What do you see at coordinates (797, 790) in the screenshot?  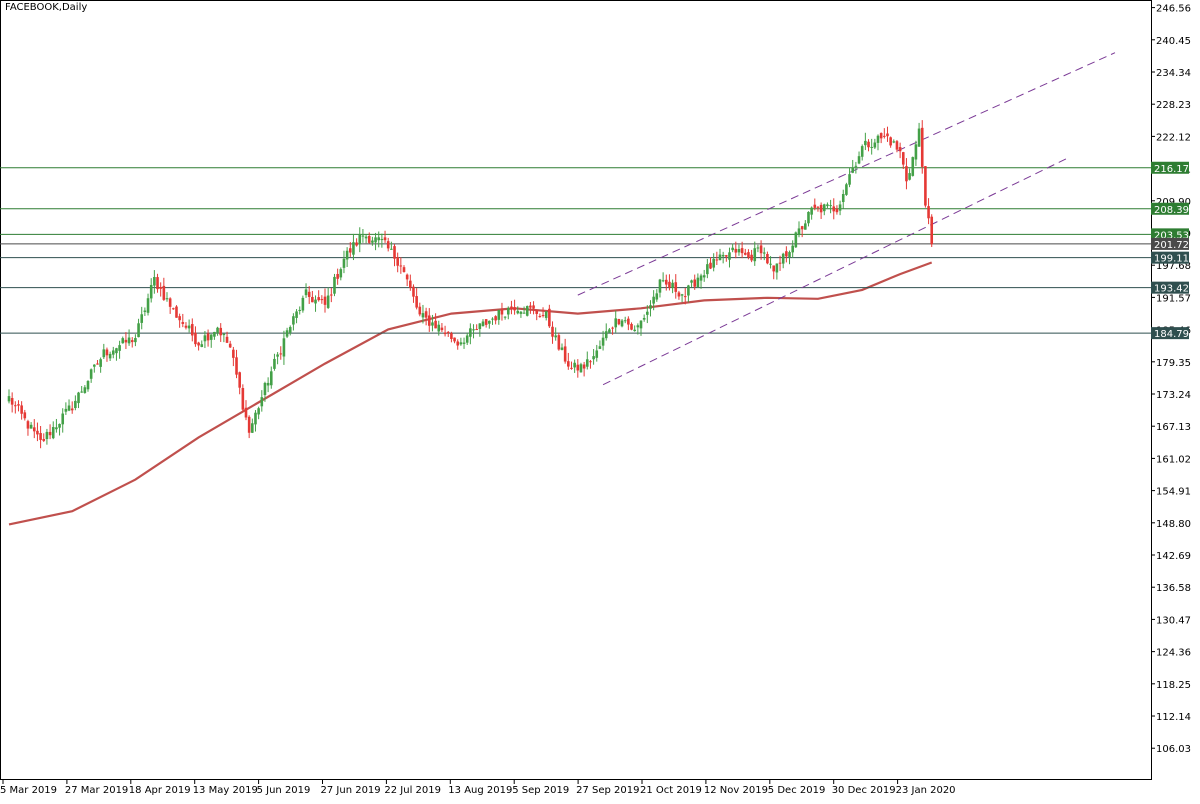 I see `x-tick-label: 5 Dec 2019` at bounding box center [797, 790].